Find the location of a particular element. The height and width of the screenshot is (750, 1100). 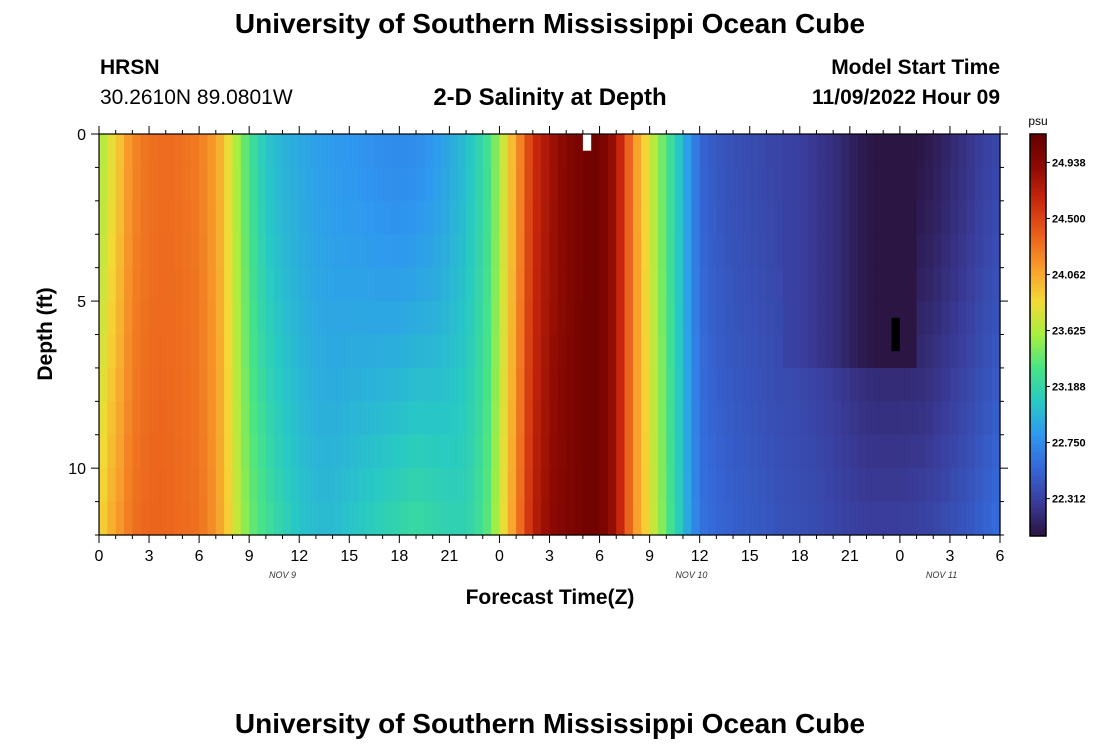

y-axis-label: Depth (ft) is located at coordinates (45, 333).